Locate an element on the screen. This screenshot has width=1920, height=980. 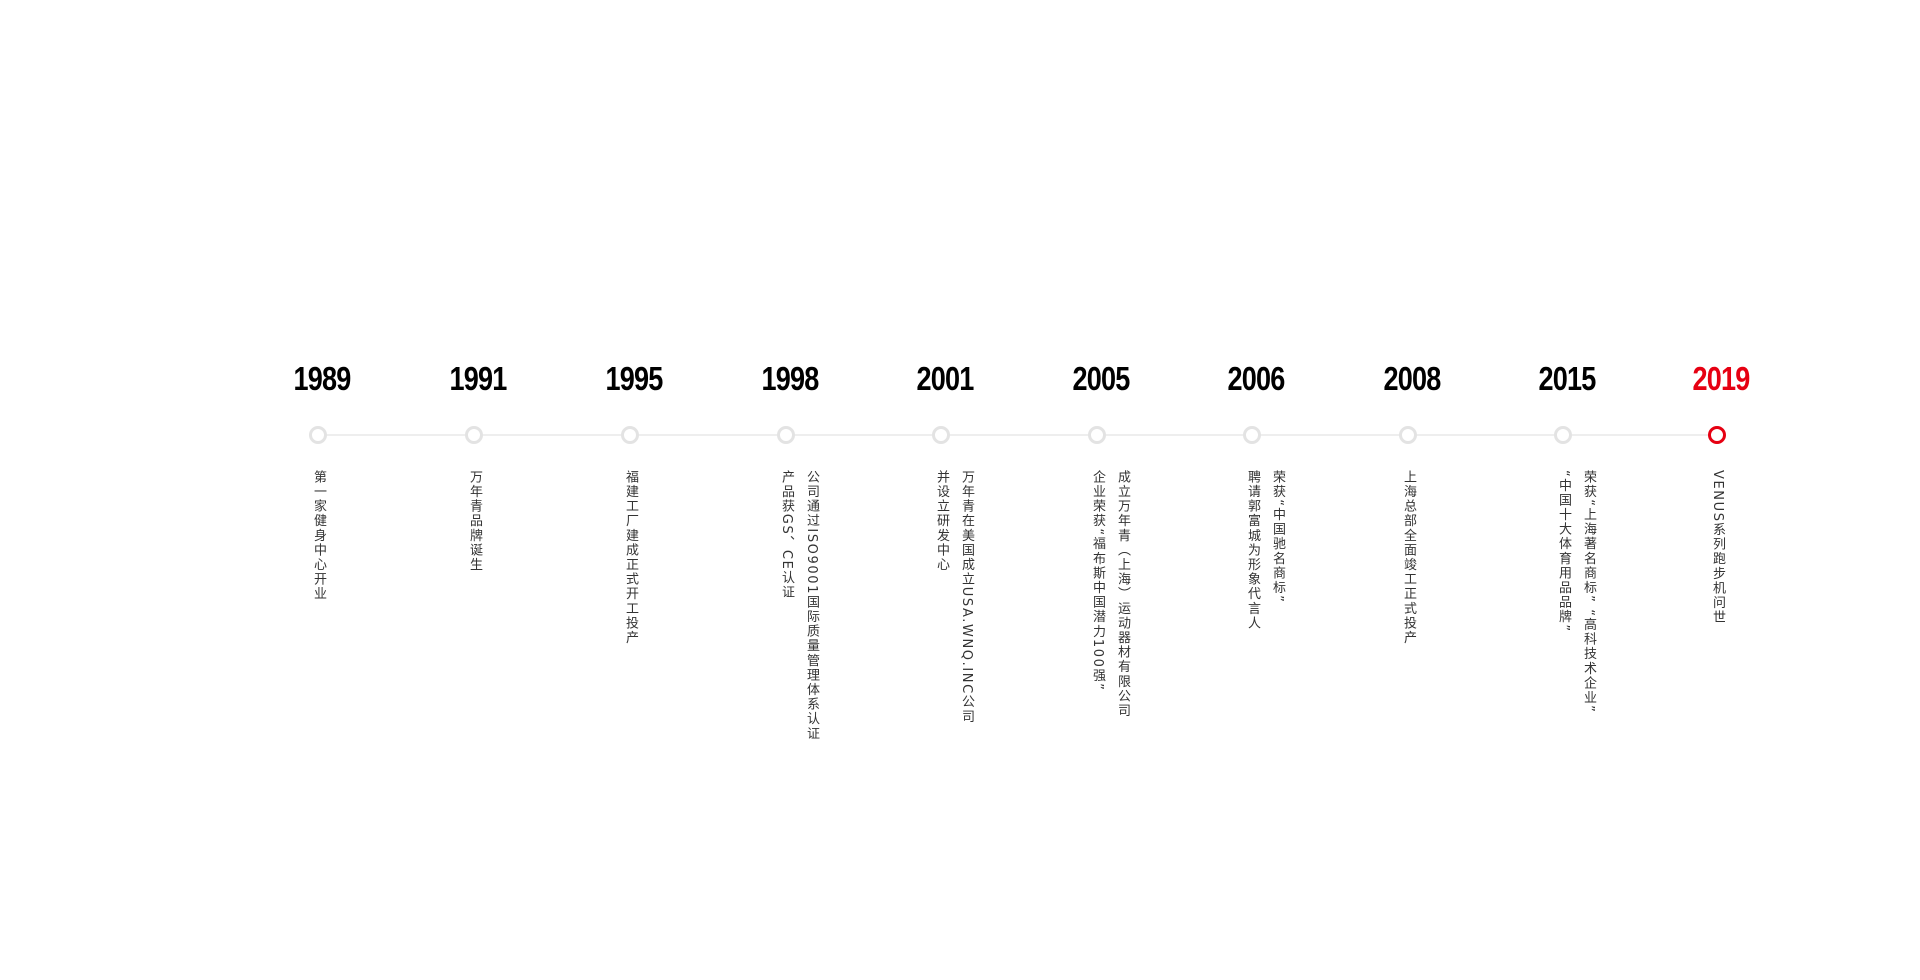
timeline-description: 上海总部全面竣工正式投产 is located at coordinates (1408, 558).